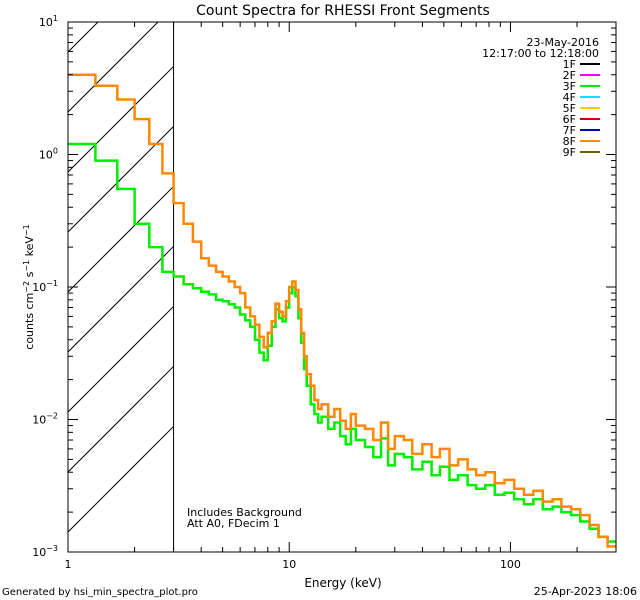  Describe the element at coordinates (569, 130) in the screenshot. I see `legend-label-7F: 7F` at that location.